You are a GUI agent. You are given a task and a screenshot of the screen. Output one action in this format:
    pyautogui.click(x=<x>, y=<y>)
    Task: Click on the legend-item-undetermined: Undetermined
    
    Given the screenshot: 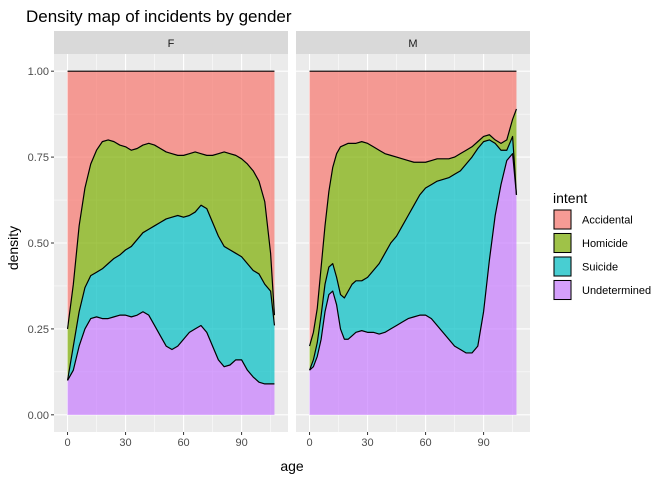 What is the action you would take?
    pyautogui.click(x=602, y=290)
    